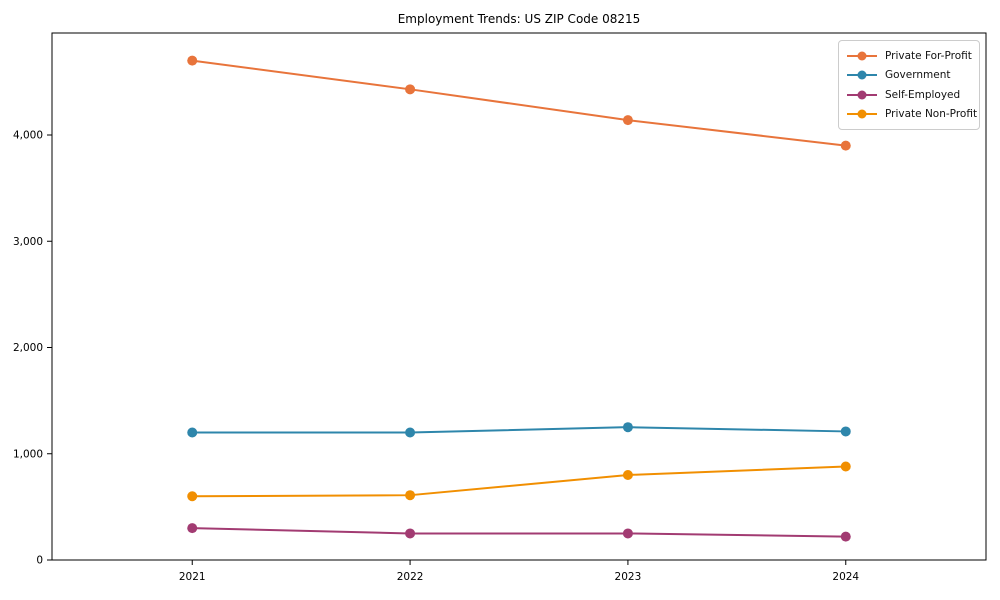 The height and width of the screenshot is (600, 1000). Describe the element at coordinates (519, 19) in the screenshot. I see `chart-title: Employment Trends: US ZIP Code 08215` at that location.